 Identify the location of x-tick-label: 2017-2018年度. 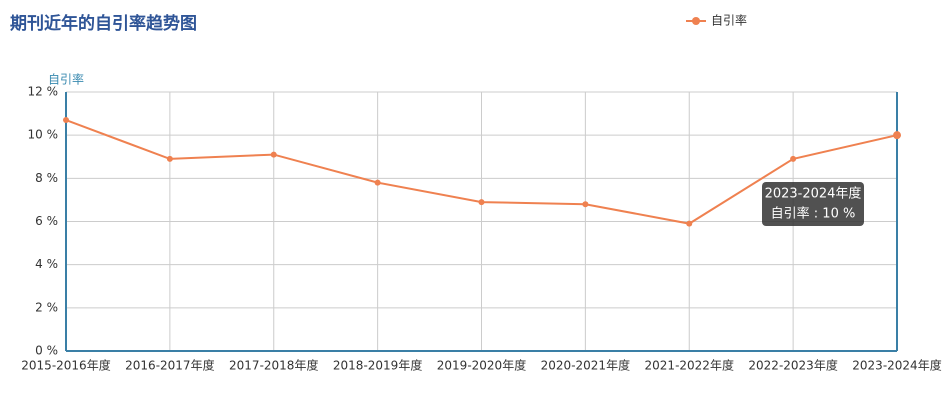
(273, 365).